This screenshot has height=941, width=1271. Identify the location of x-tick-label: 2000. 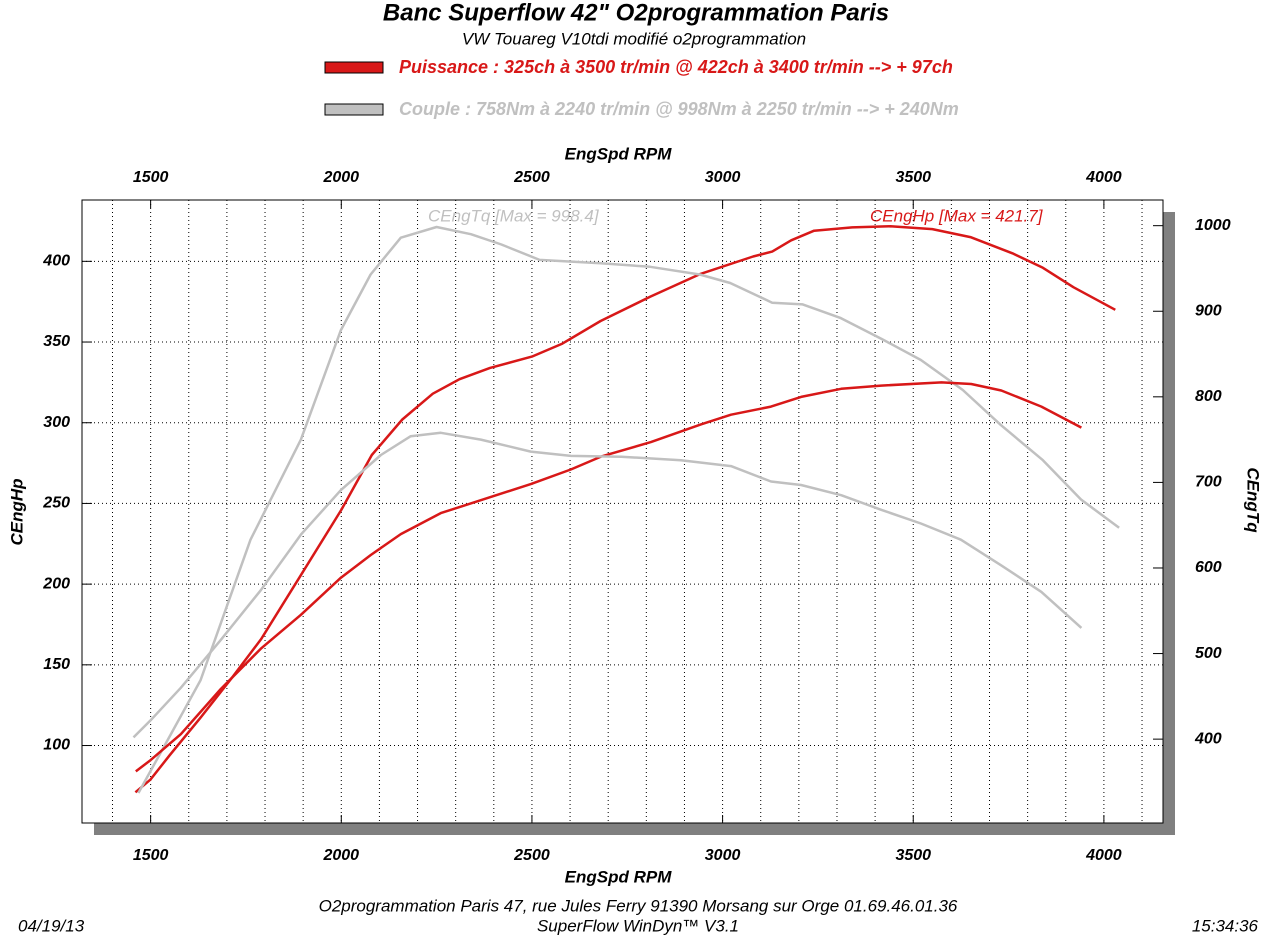
(340, 855).